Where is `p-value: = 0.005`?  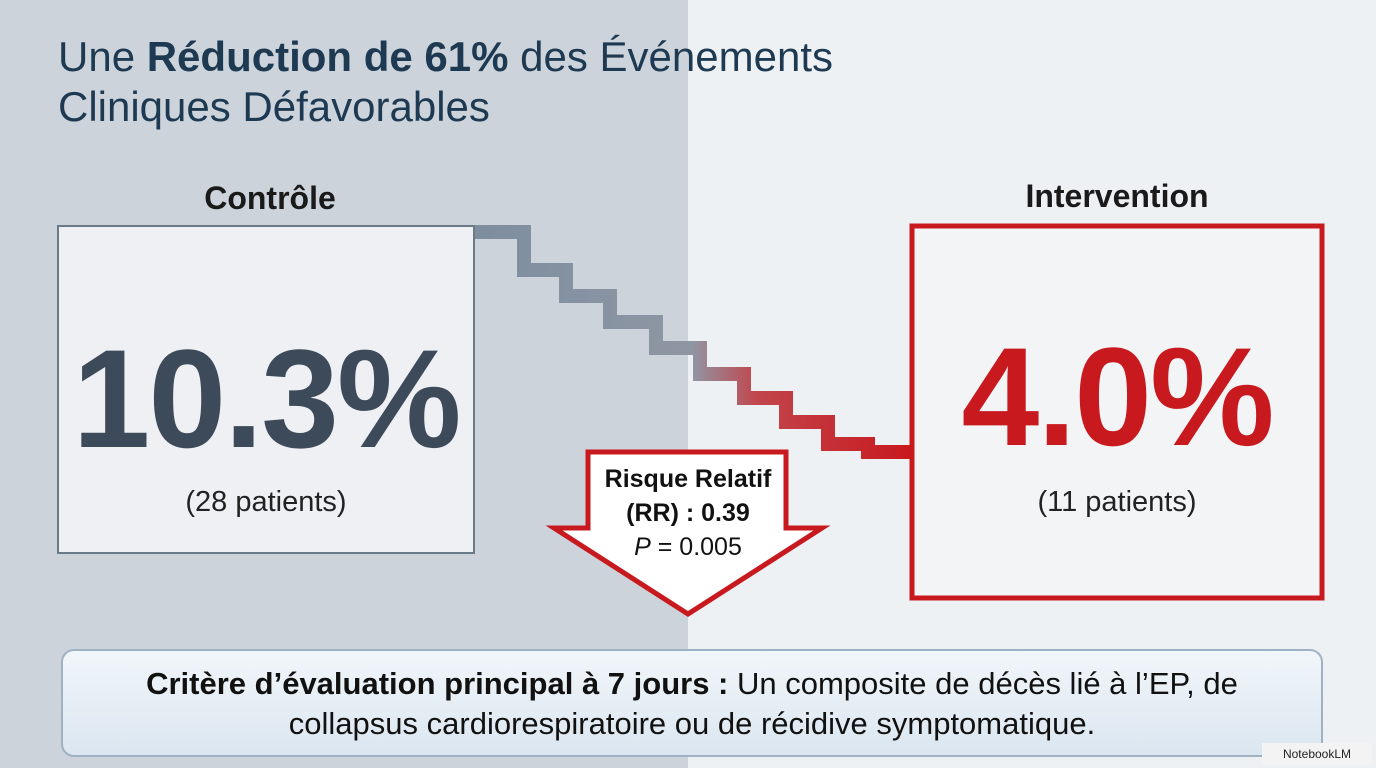
p-value: = 0.005 is located at coordinates (696, 547).